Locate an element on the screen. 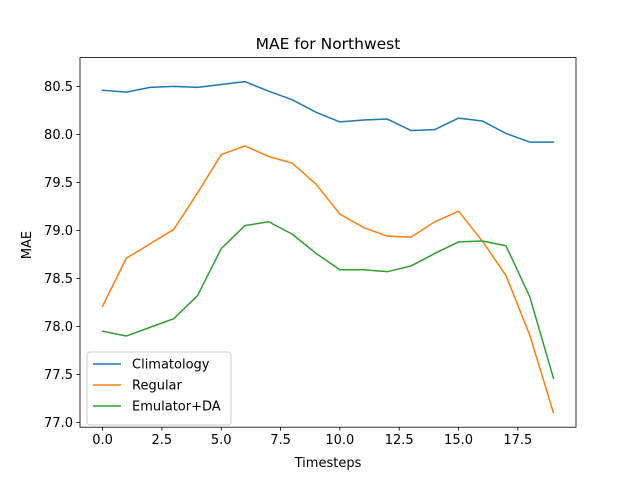  x-tick-label: 7.5 is located at coordinates (280, 440).